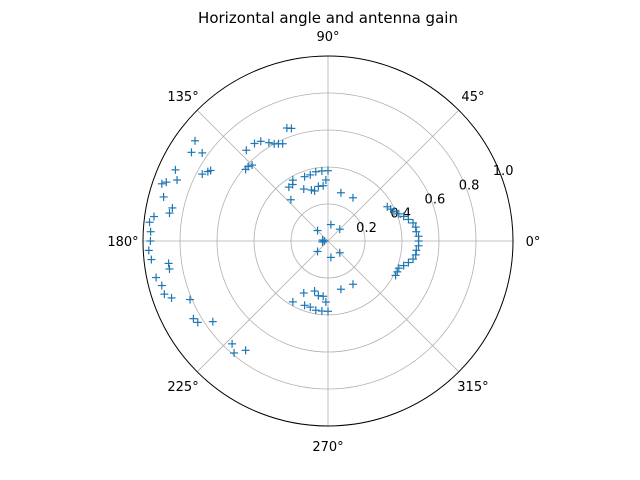 The image size is (640, 480). What do you see at coordinates (472, 97) in the screenshot?
I see `theta-label-1: 45°` at bounding box center [472, 97].